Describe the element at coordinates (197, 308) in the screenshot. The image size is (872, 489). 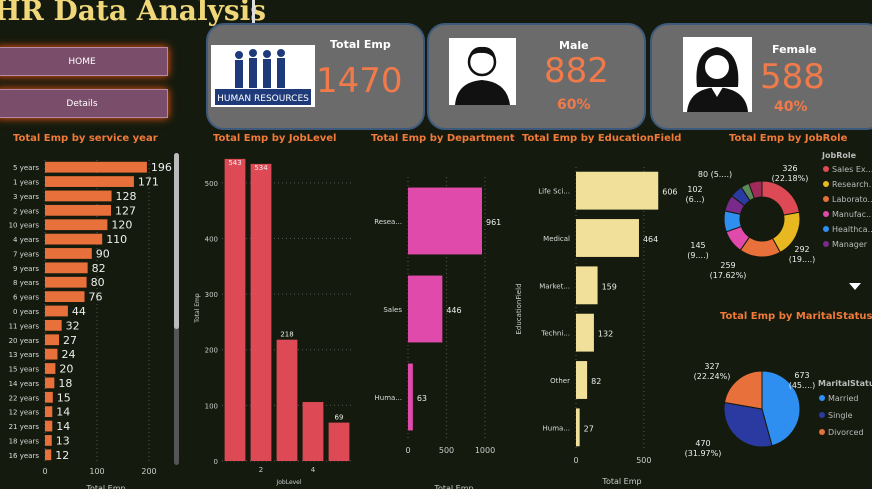
I see `y-axis-label: Total Emp` at that location.